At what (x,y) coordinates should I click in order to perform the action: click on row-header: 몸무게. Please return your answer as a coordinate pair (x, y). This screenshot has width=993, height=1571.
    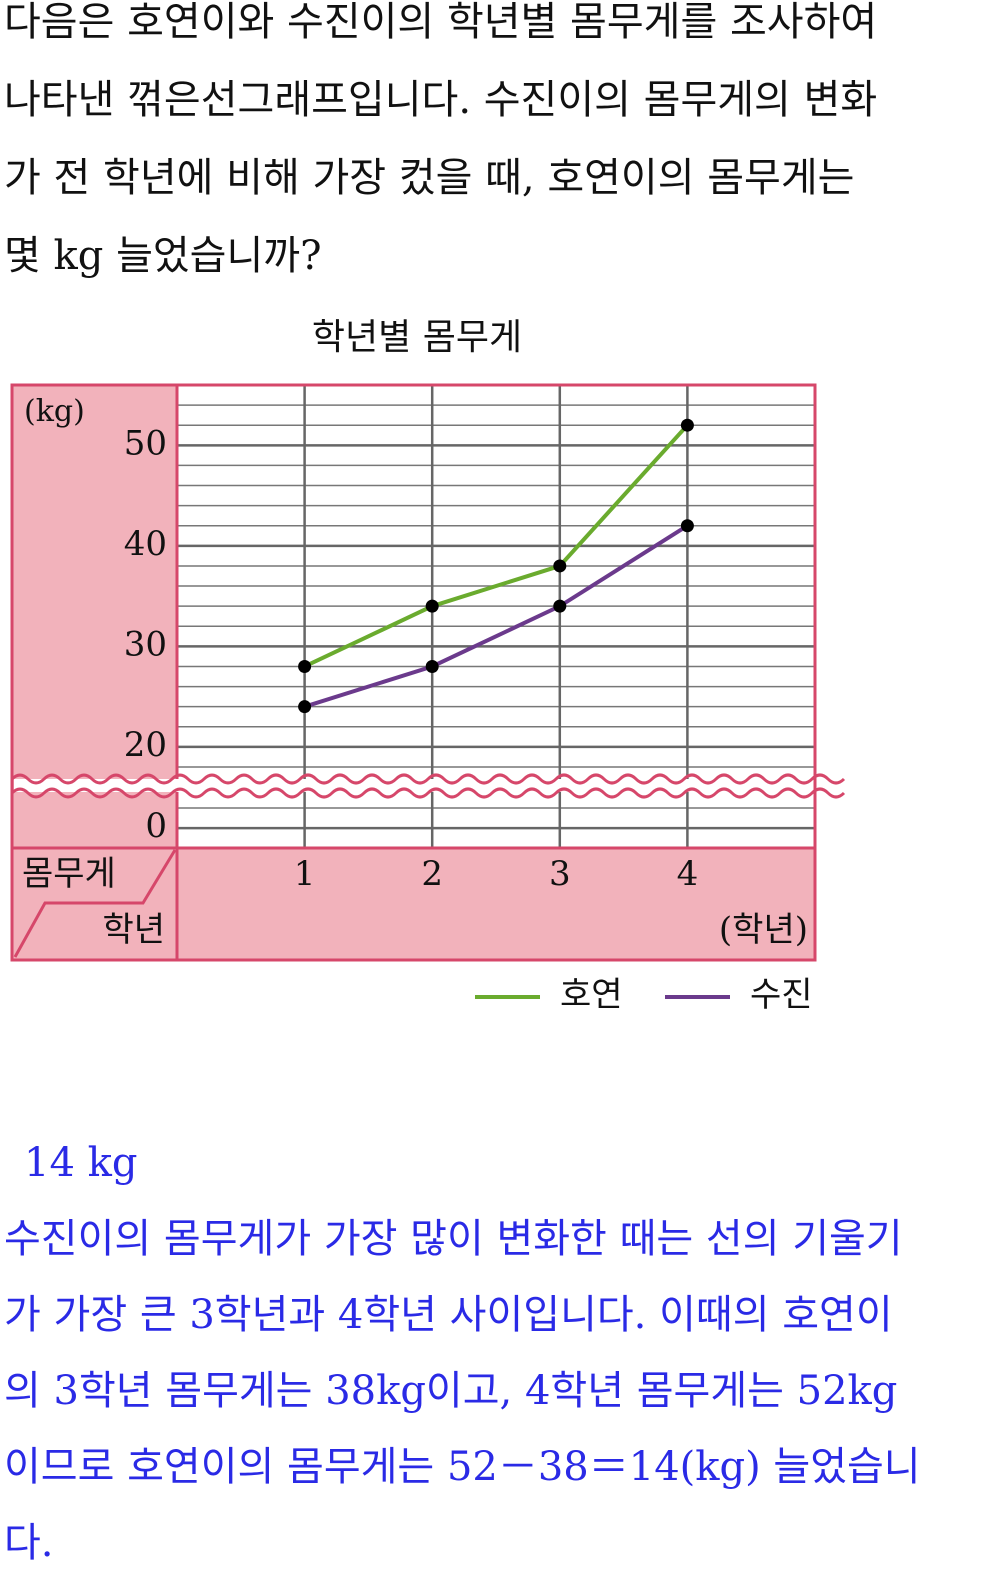
    Looking at the image, I should click on (69, 874).